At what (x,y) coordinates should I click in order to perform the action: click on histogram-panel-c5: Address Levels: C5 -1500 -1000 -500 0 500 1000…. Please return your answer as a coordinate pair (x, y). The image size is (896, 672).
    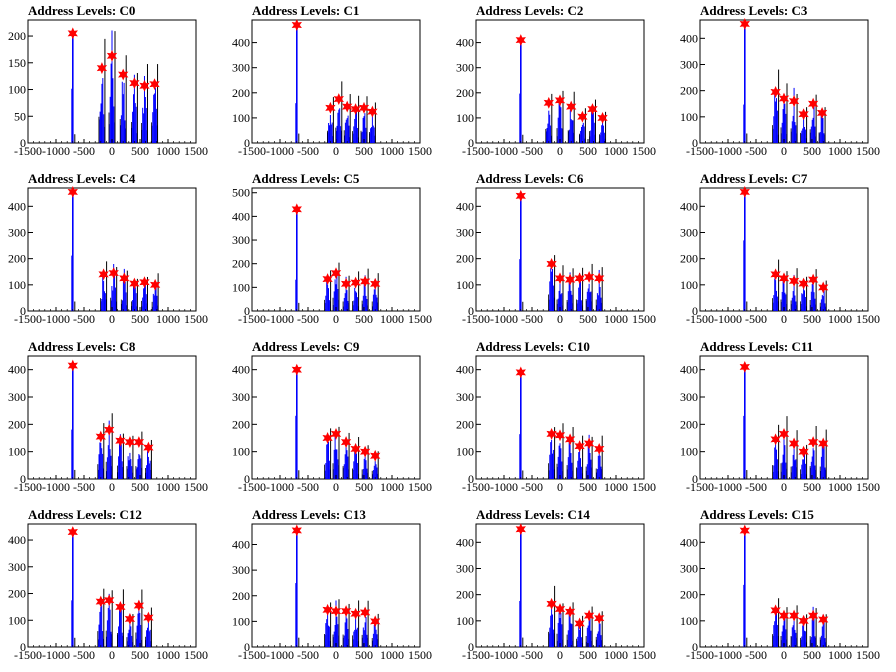
    Looking at the image, I should click on (336, 252).